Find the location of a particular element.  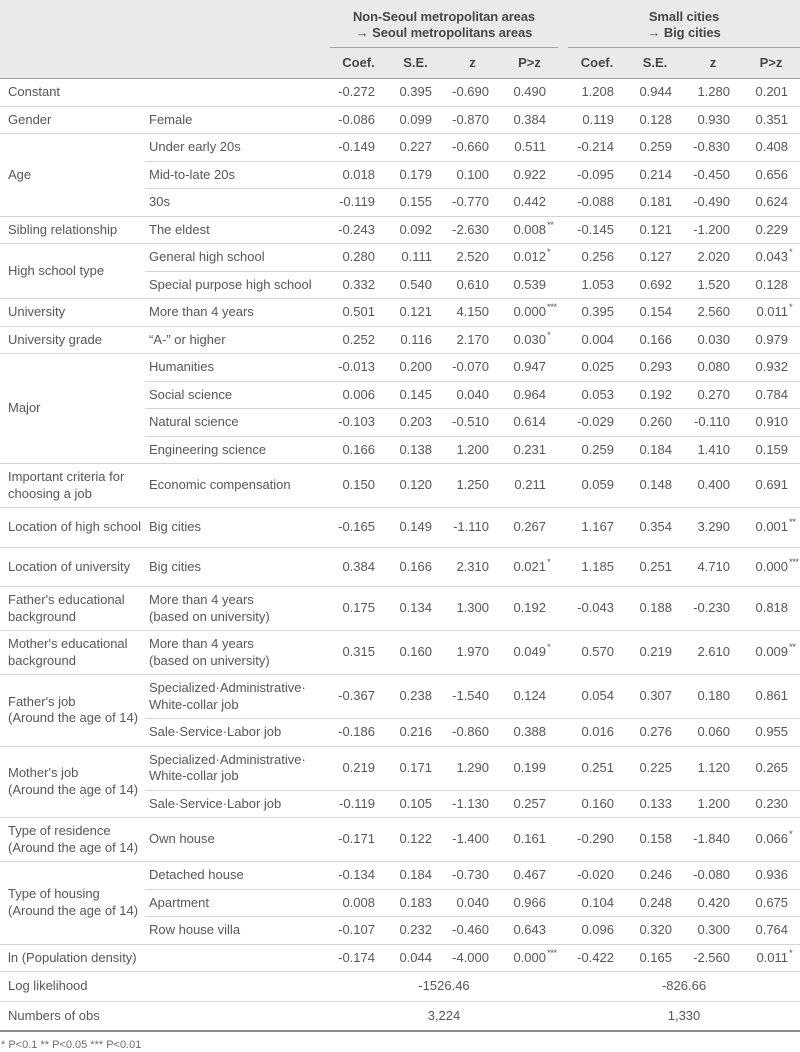

cell-g2-pz: 0.624 is located at coordinates (772, 201).